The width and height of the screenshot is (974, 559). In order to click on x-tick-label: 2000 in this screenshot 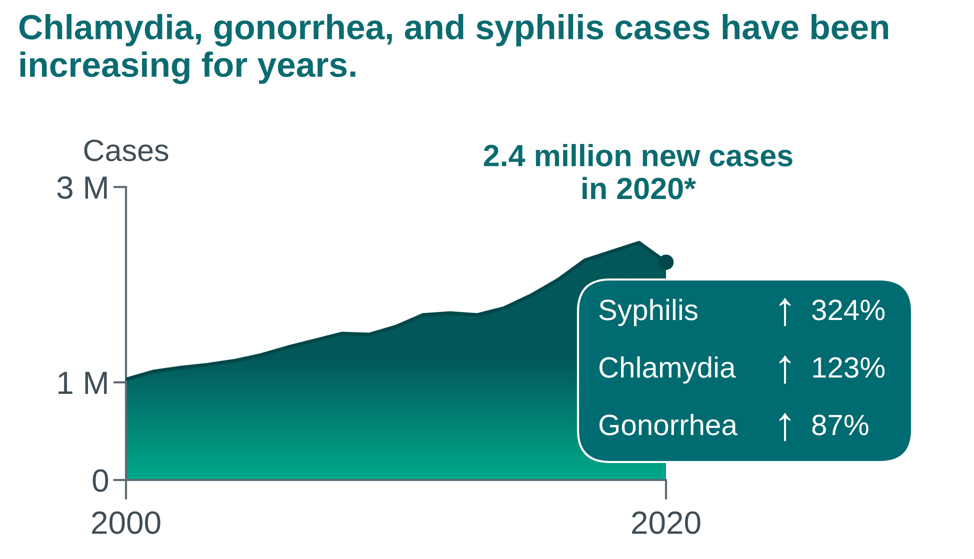, I will do `click(126, 522)`.